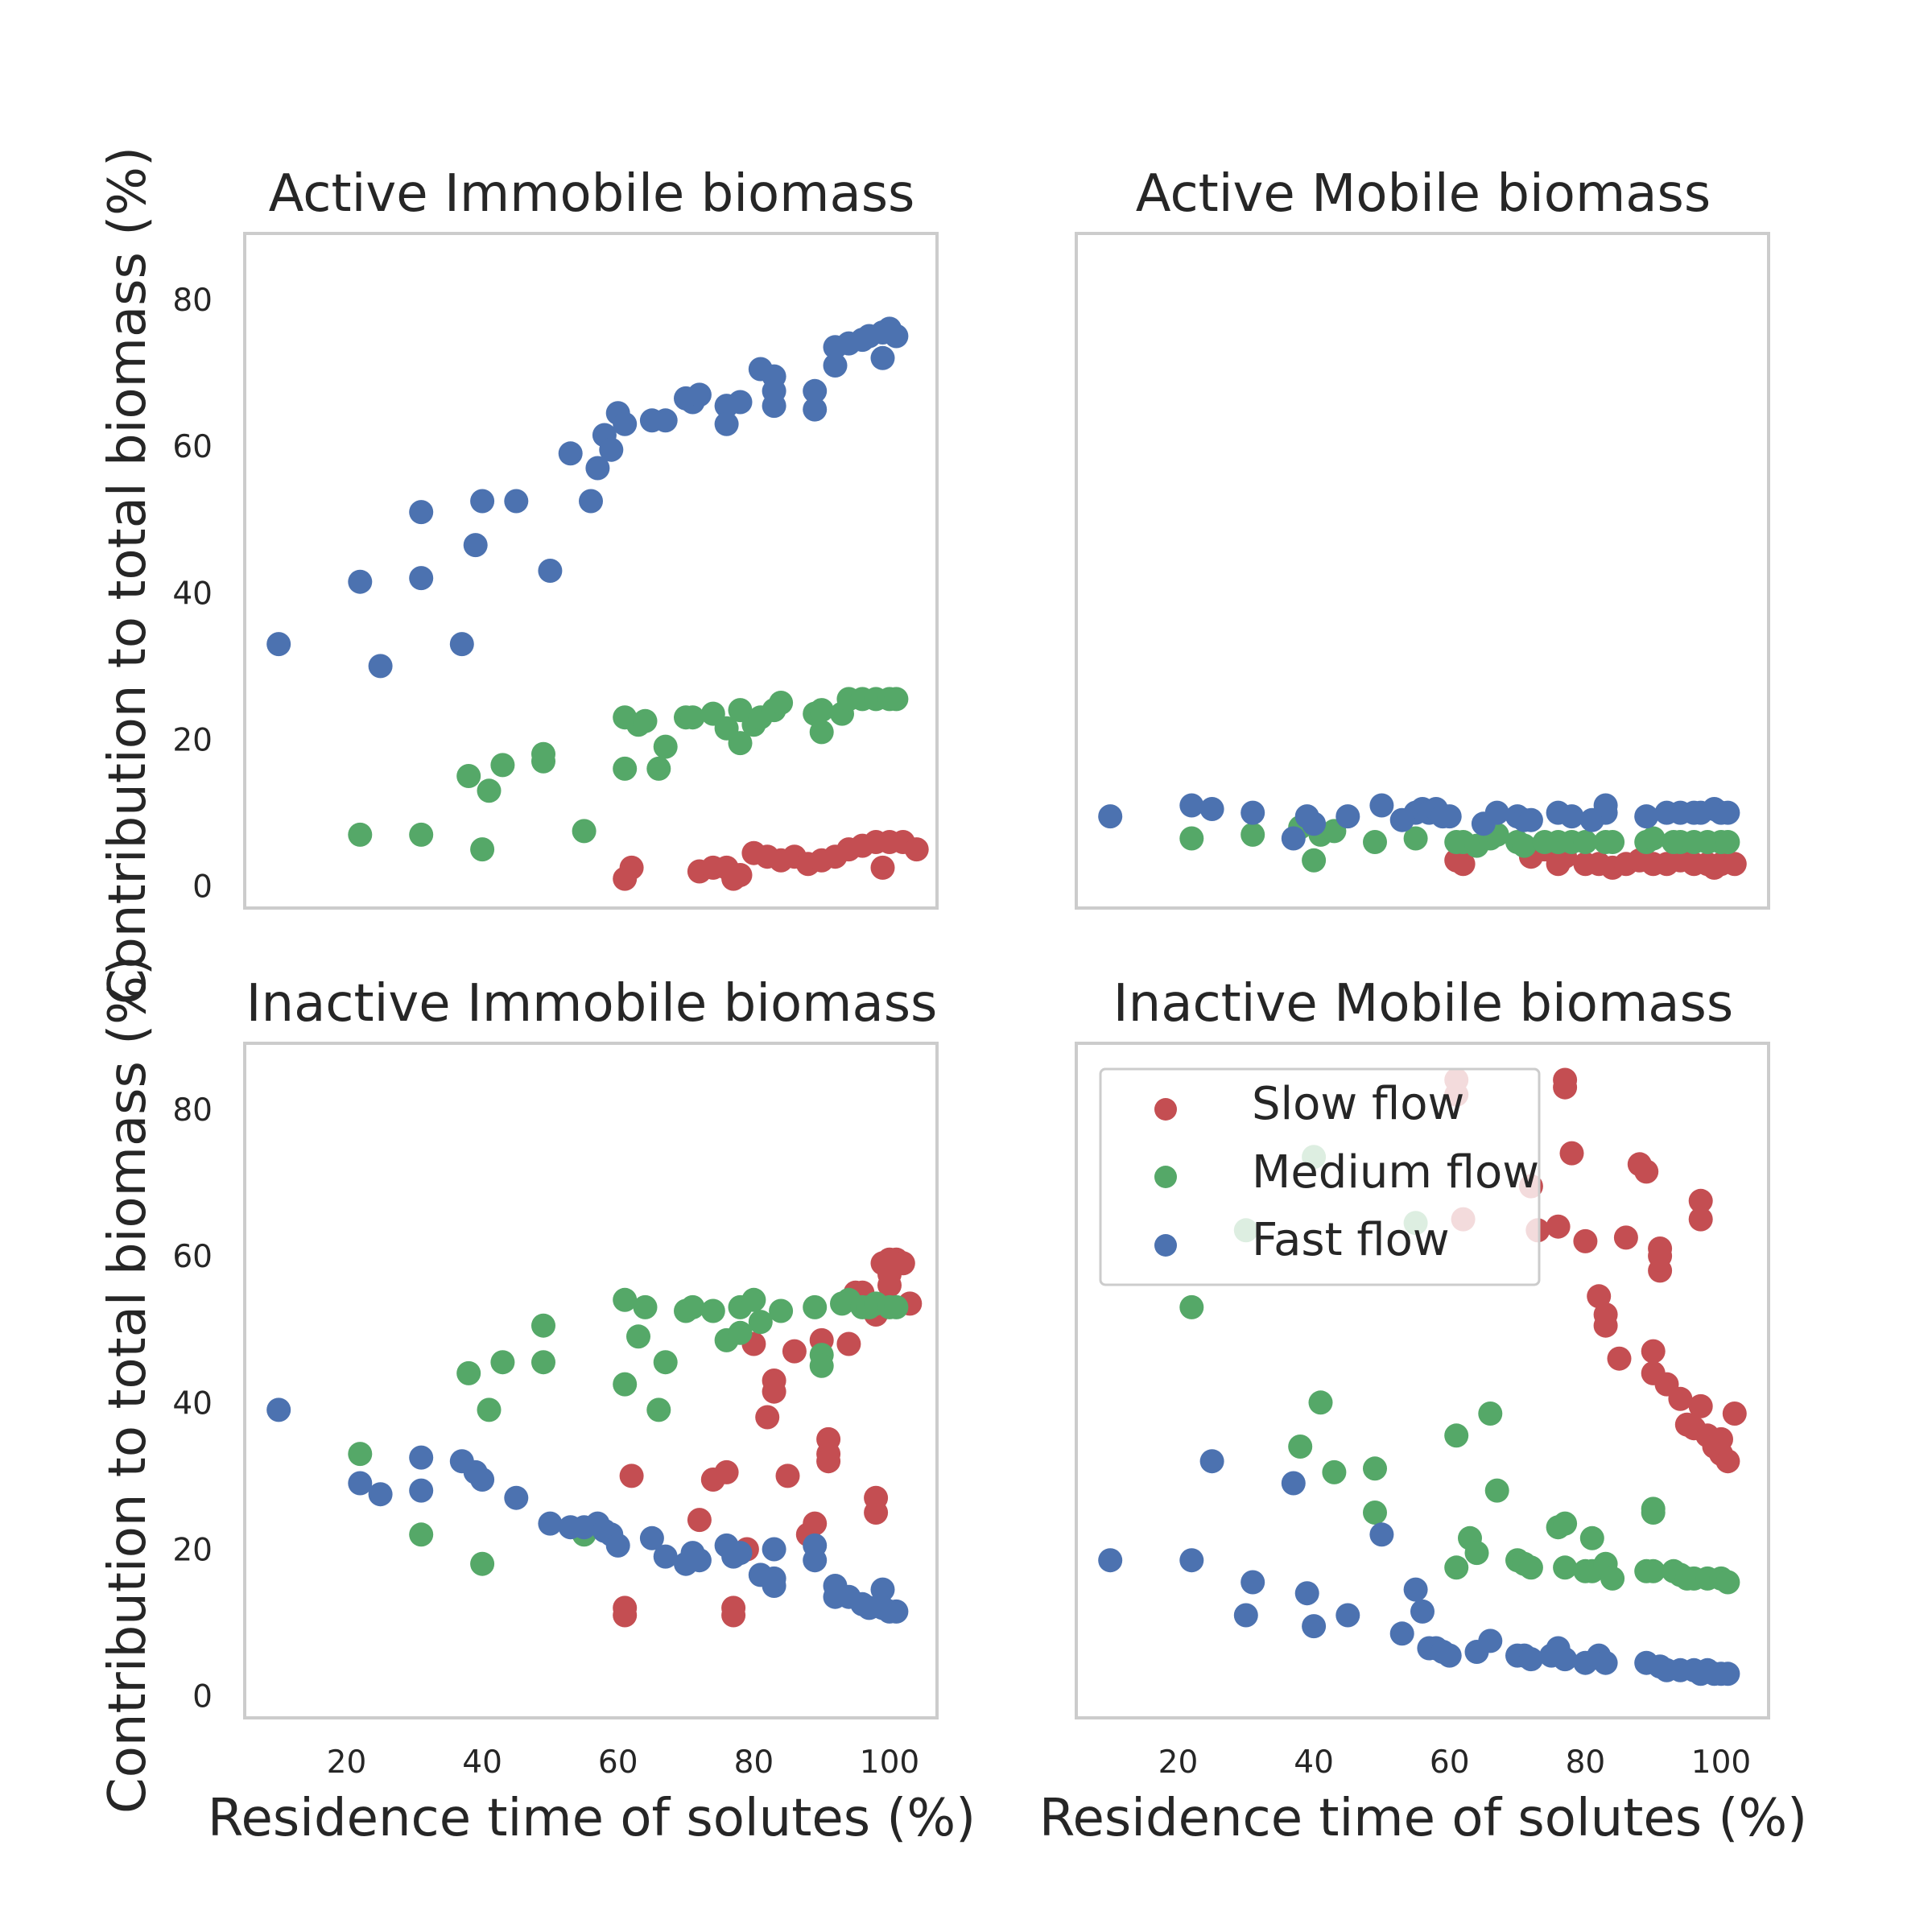  What do you see at coordinates (1320, 1176) in the screenshot?
I see `legend-box` at bounding box center [1320, 1176].